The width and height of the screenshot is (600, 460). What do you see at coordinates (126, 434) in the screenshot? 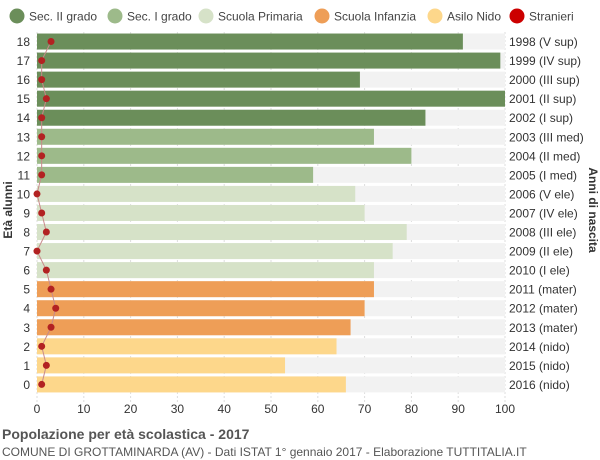
I see `chart-title: Popolazione per età scolastica - 2017` at bounding box center [126, 434].